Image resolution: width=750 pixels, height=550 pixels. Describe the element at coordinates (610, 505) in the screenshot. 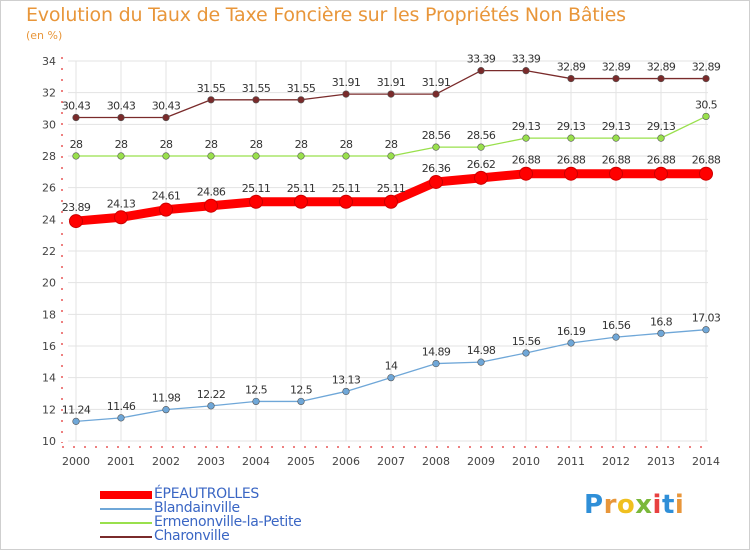

I see `logo-letter: r` at that location.